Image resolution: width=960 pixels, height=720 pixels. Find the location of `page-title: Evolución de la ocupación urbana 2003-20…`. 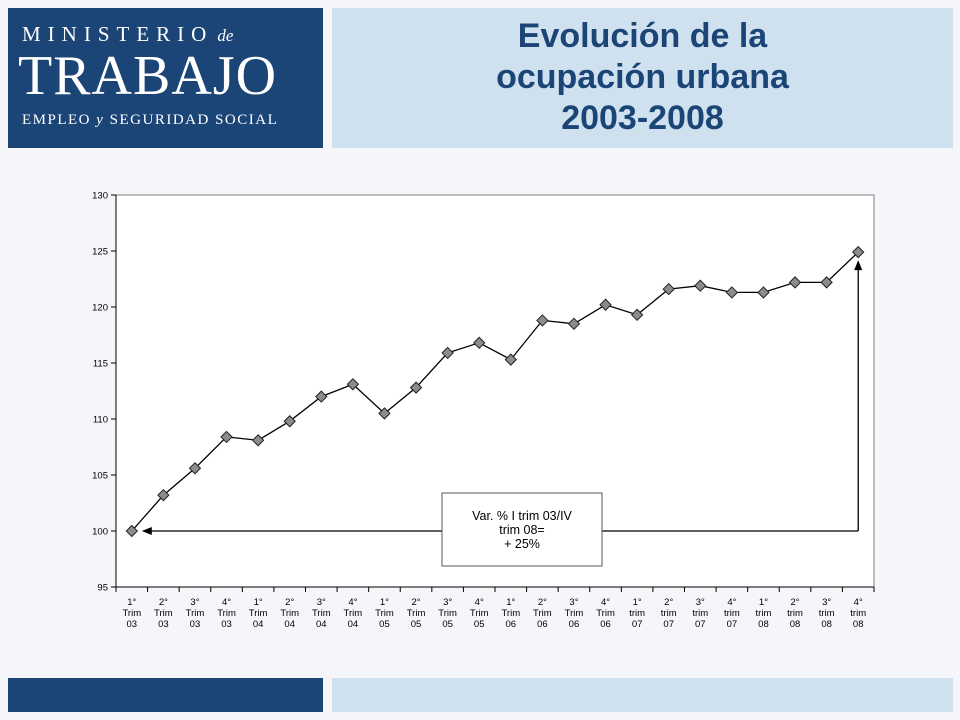

page-title: Evolución de la ocupación urbana 2003-20… is located at coordinates (642, 77).